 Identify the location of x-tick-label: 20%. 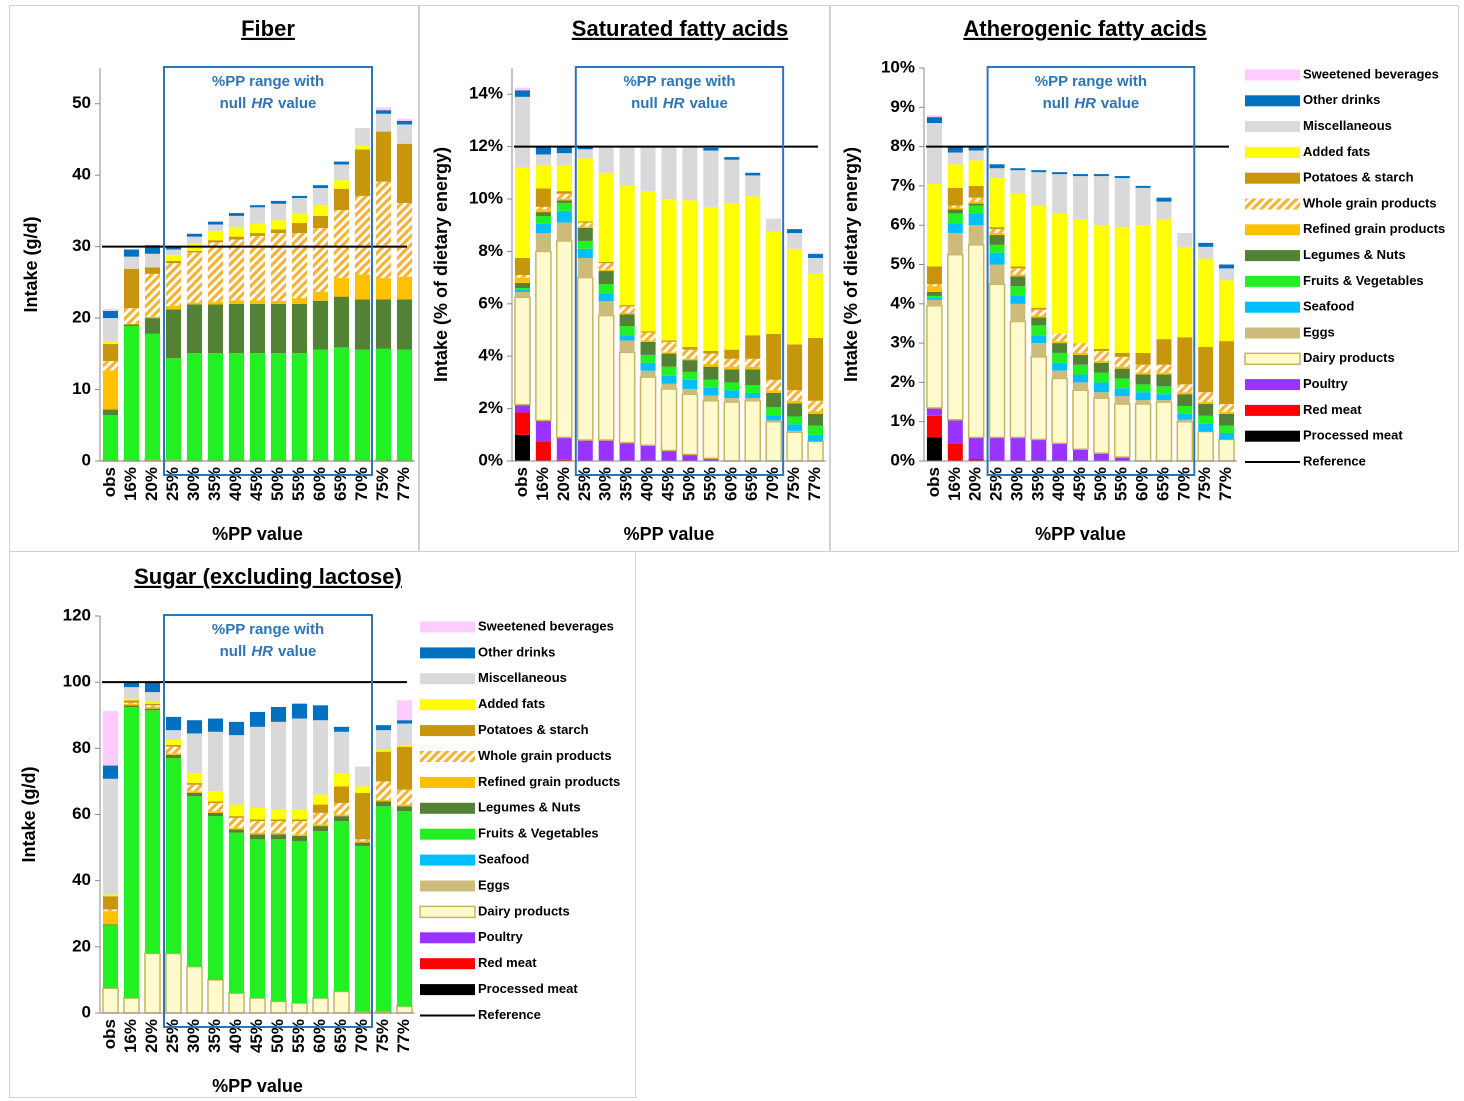
(975, 484).